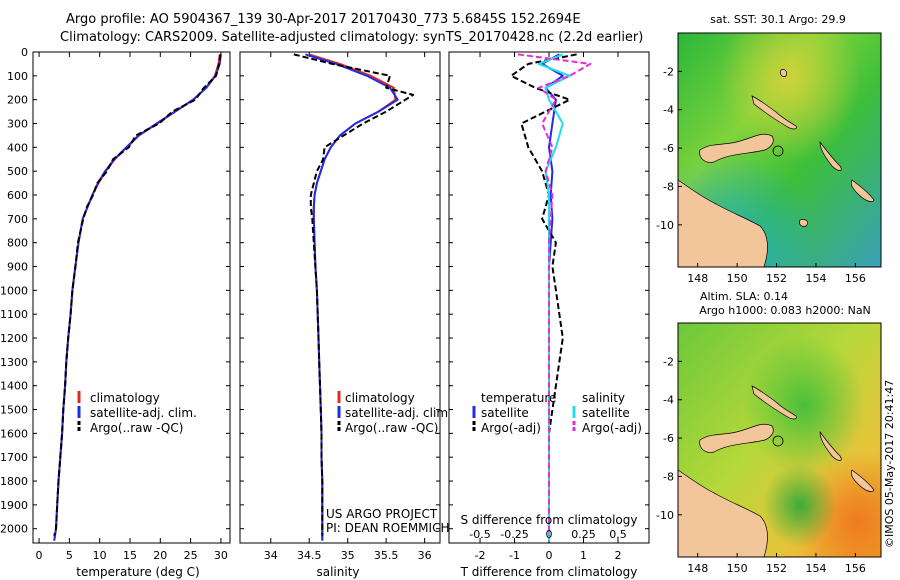 The height and width of the screenshot is (580, 900). Describe the element at coordinates (668, 71) in the screenshot. I see `map-y-tick-label: -2` at that location.